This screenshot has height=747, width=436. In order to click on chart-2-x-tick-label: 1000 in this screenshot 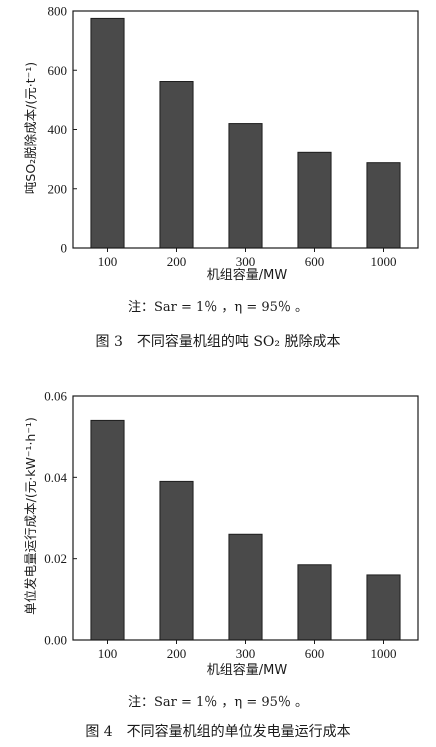, I will do `click(384, 653)`.